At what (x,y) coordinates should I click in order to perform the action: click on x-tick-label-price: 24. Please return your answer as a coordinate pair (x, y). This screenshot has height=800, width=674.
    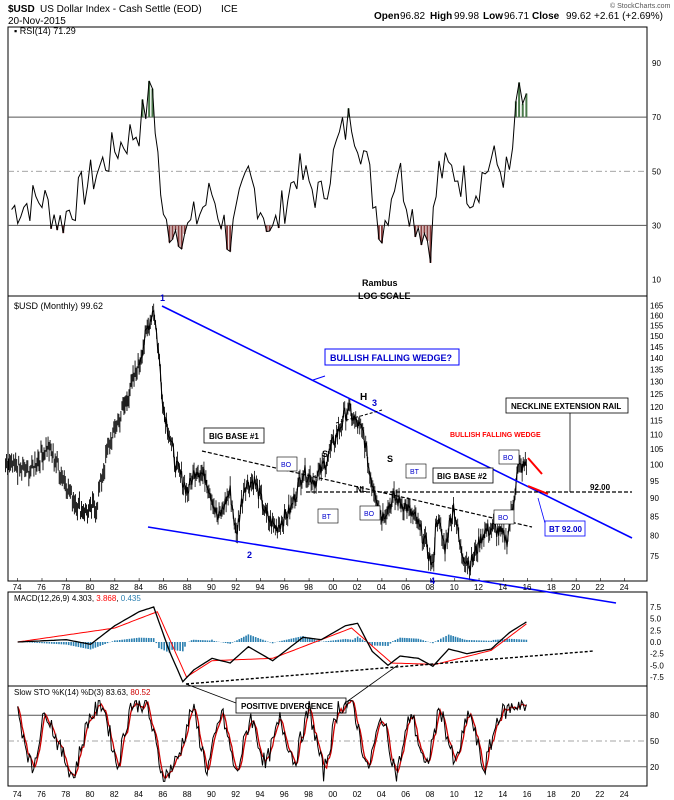
    Looking at the image, I should click on (624, 587).